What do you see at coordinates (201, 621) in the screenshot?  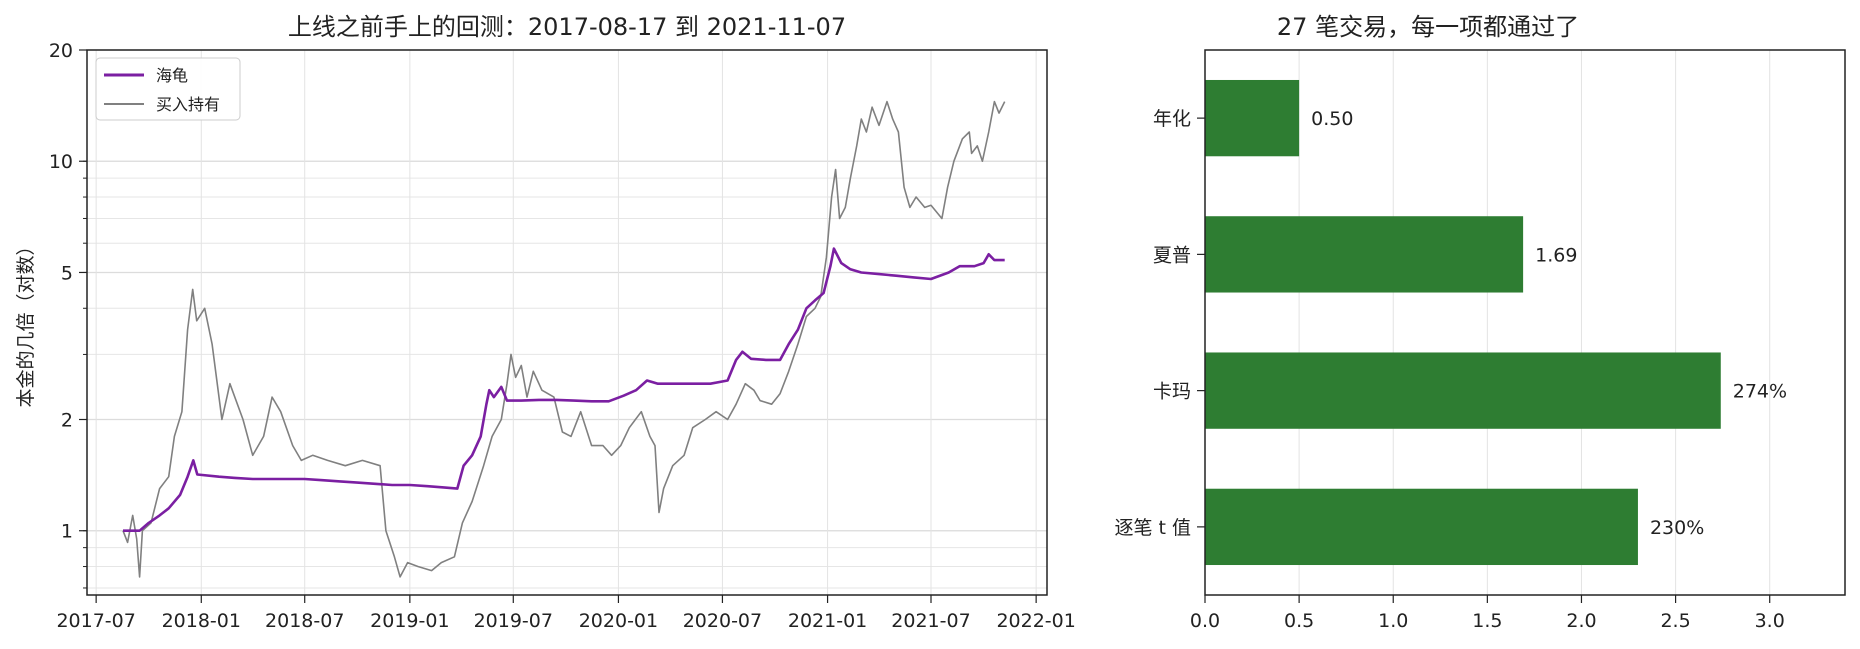 I see `x-tick-label: 2018-01` at bounding box center [201, 621].